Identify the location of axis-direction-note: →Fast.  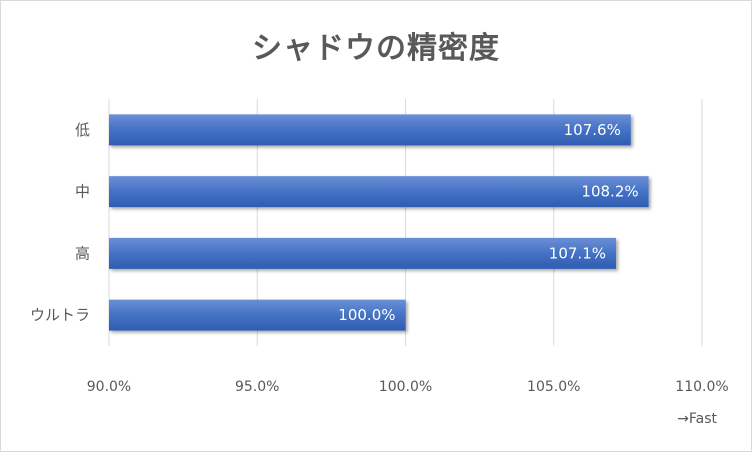
(697, 419).